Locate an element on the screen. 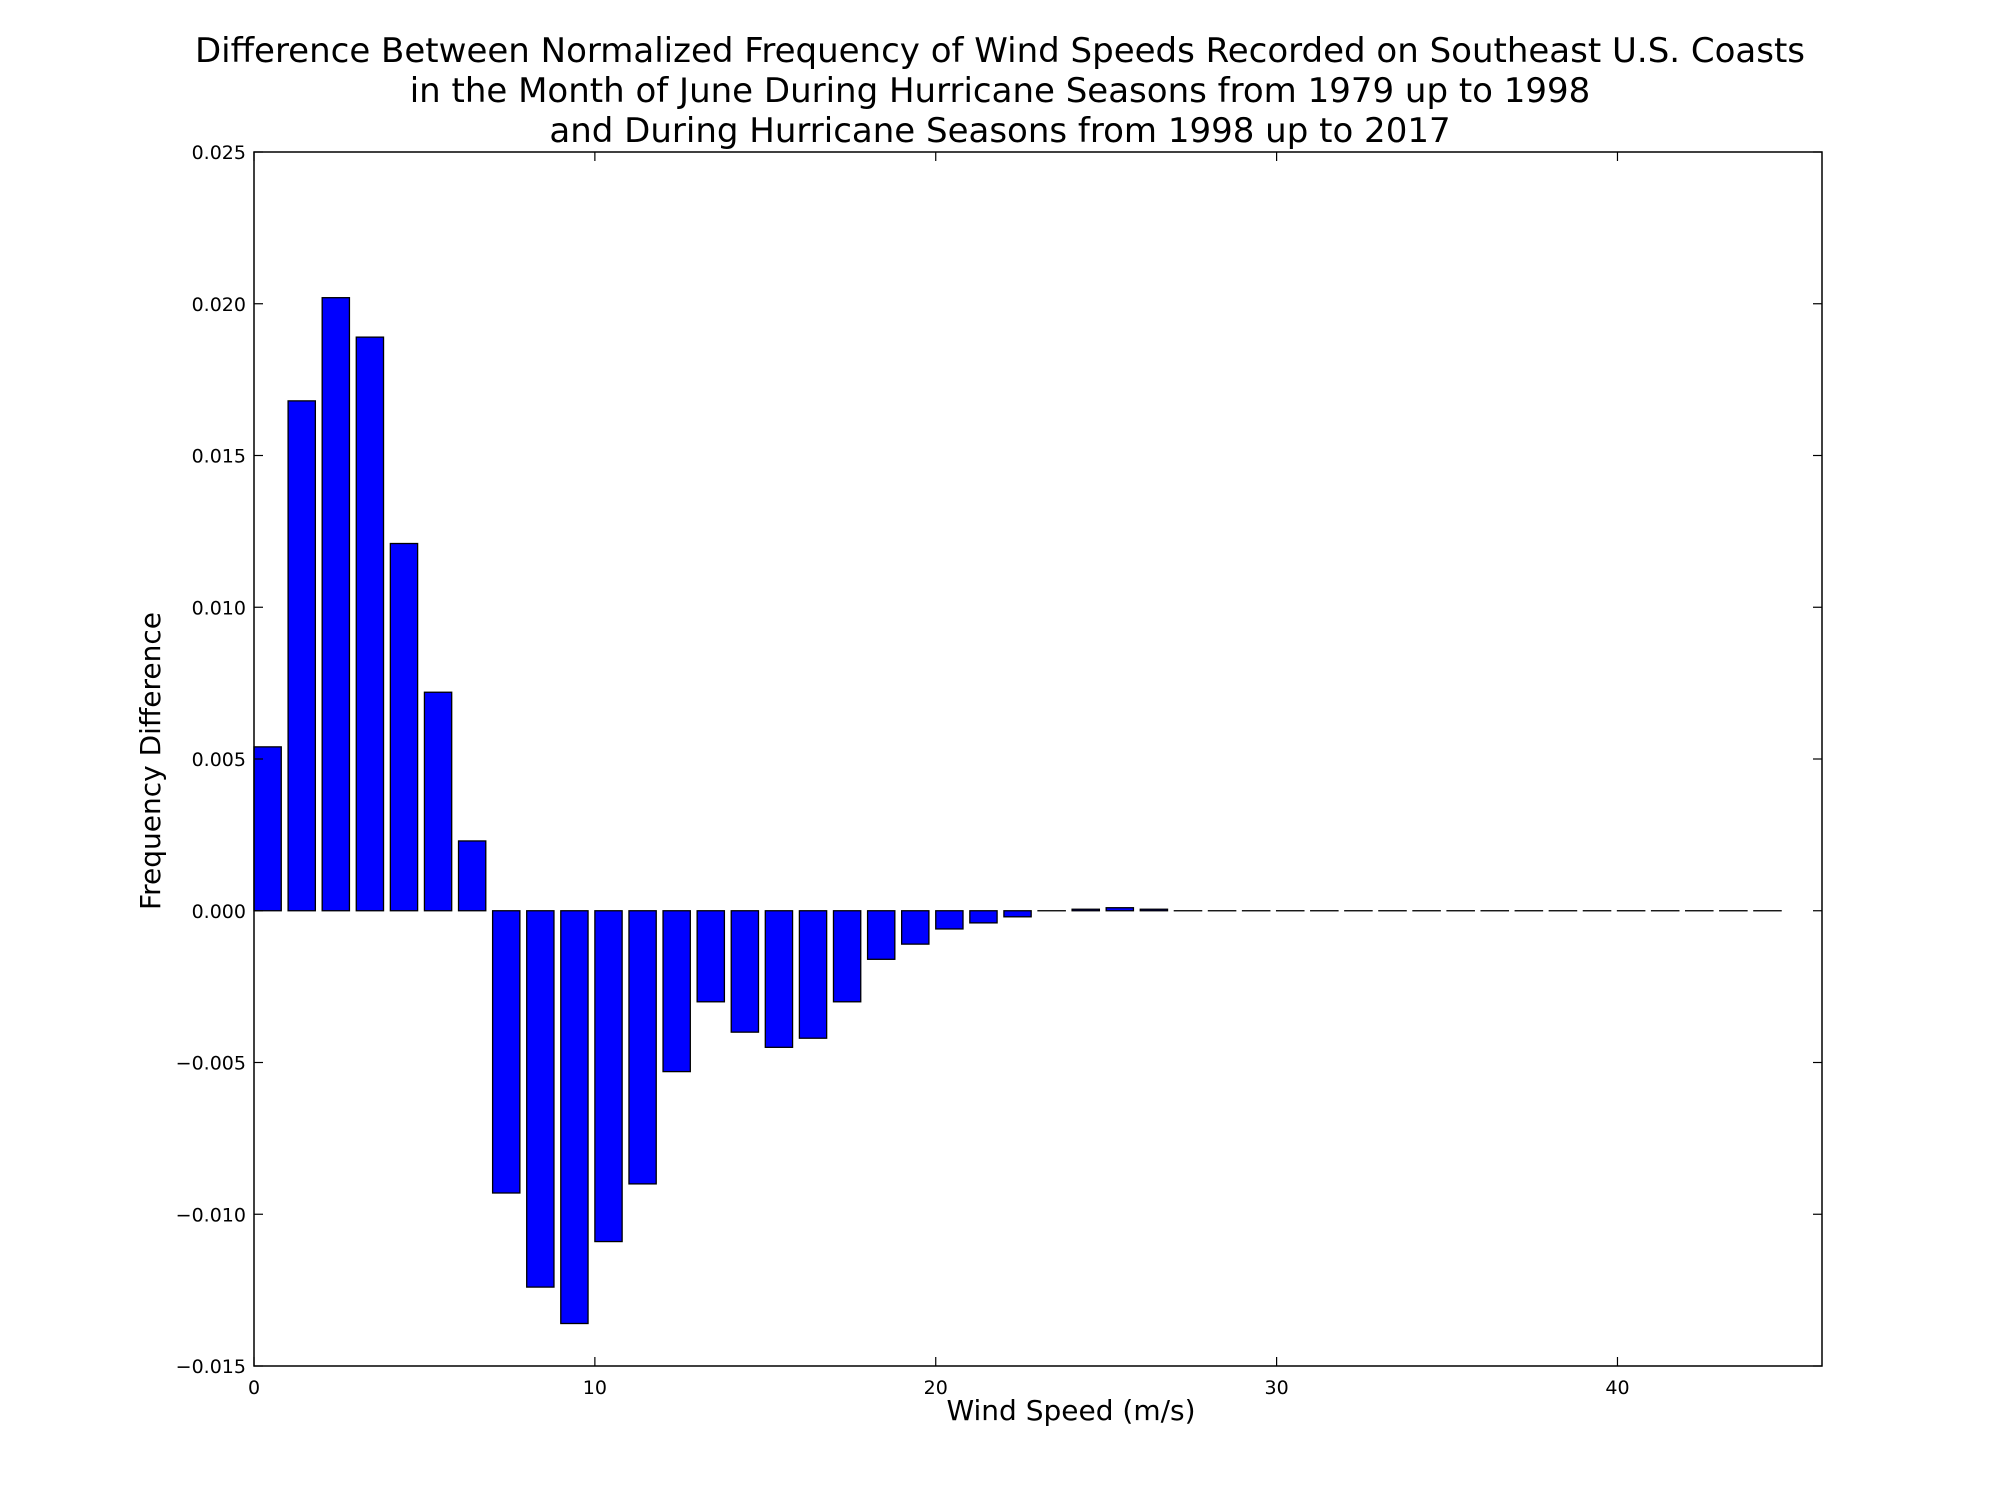 This screenshot has height=1500, width=2000. x-tick-label: 10 is located at coordinates (595, 1388).